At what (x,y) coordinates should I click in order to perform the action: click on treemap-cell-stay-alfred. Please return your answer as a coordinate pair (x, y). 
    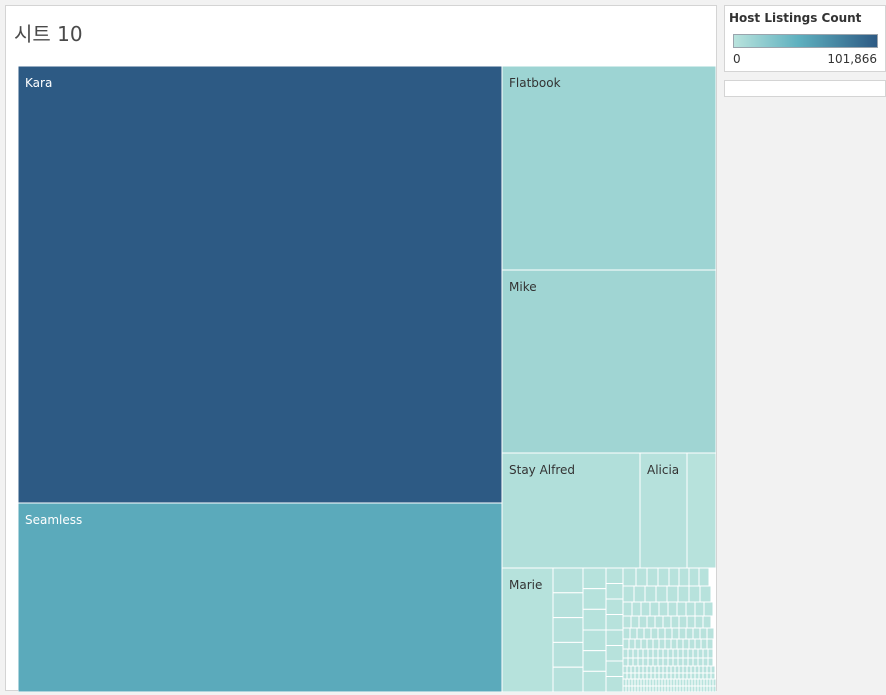
    Looking at the image, I should click on (571, 510).